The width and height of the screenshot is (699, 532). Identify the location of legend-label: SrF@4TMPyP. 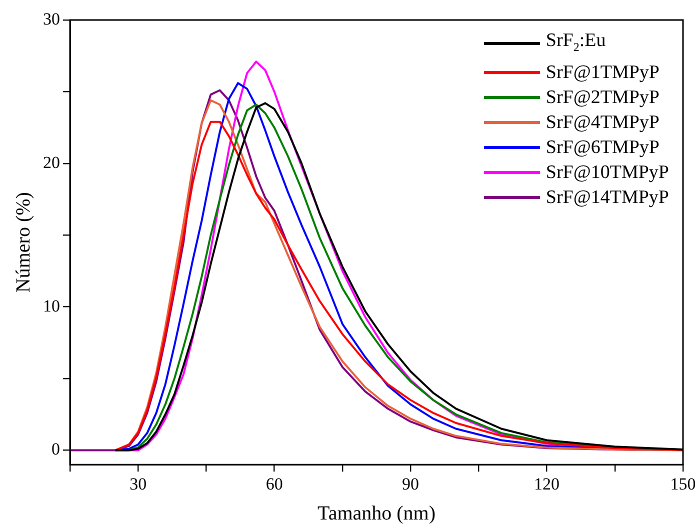
(603, 122).